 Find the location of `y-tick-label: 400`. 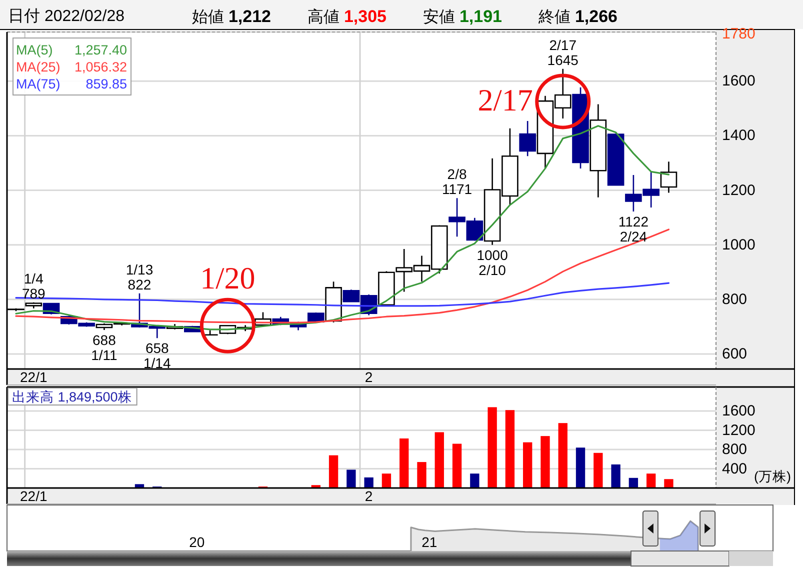

y-tick-label: 400 is located at coordinates (735, 469).